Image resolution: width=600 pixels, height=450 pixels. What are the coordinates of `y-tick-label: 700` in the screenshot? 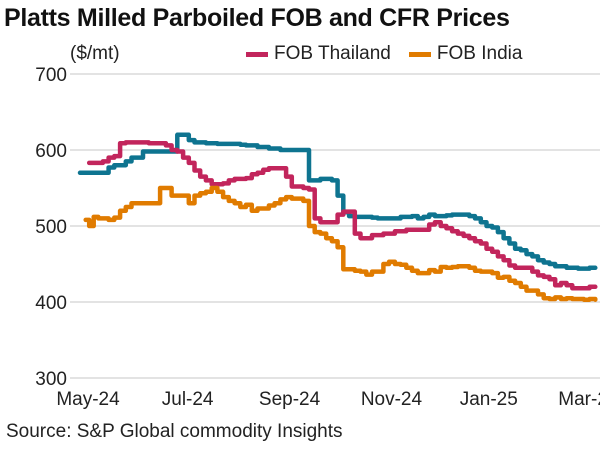 It's located at (51, 75).